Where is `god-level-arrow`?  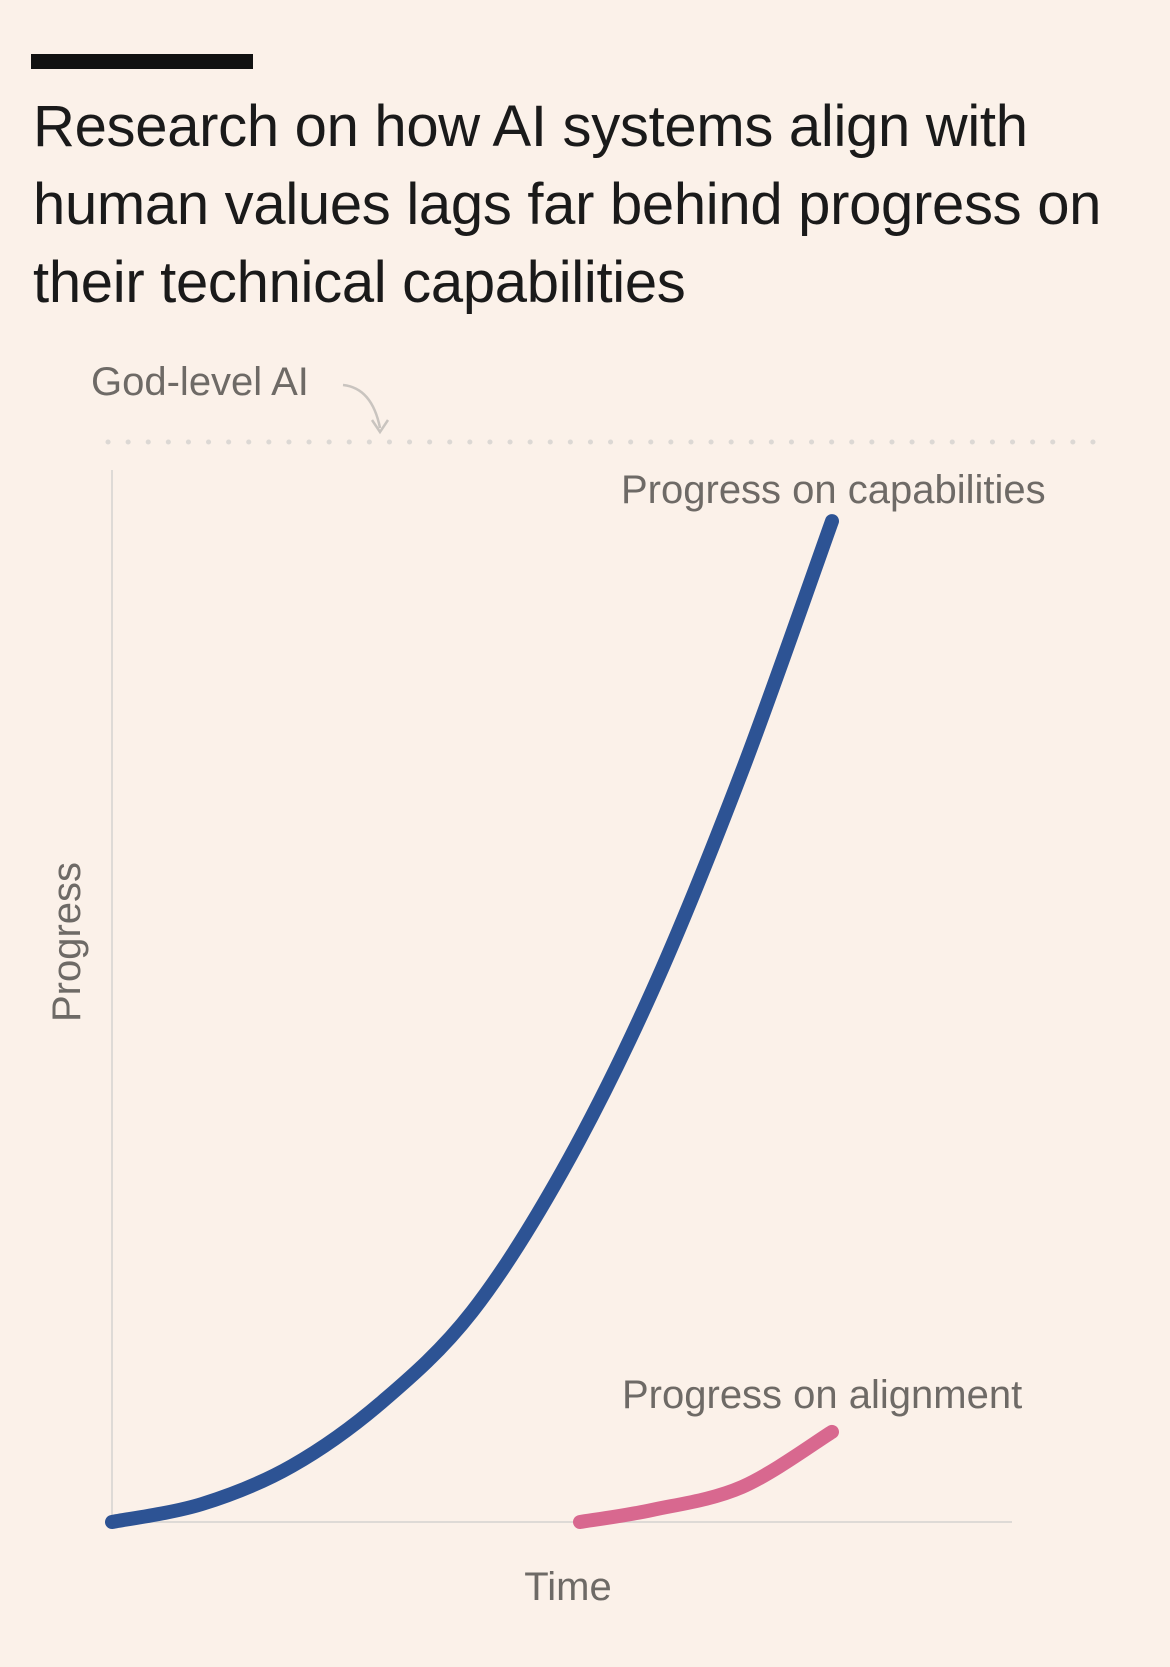 god-level-arrow is located at coordinates (362, 406).